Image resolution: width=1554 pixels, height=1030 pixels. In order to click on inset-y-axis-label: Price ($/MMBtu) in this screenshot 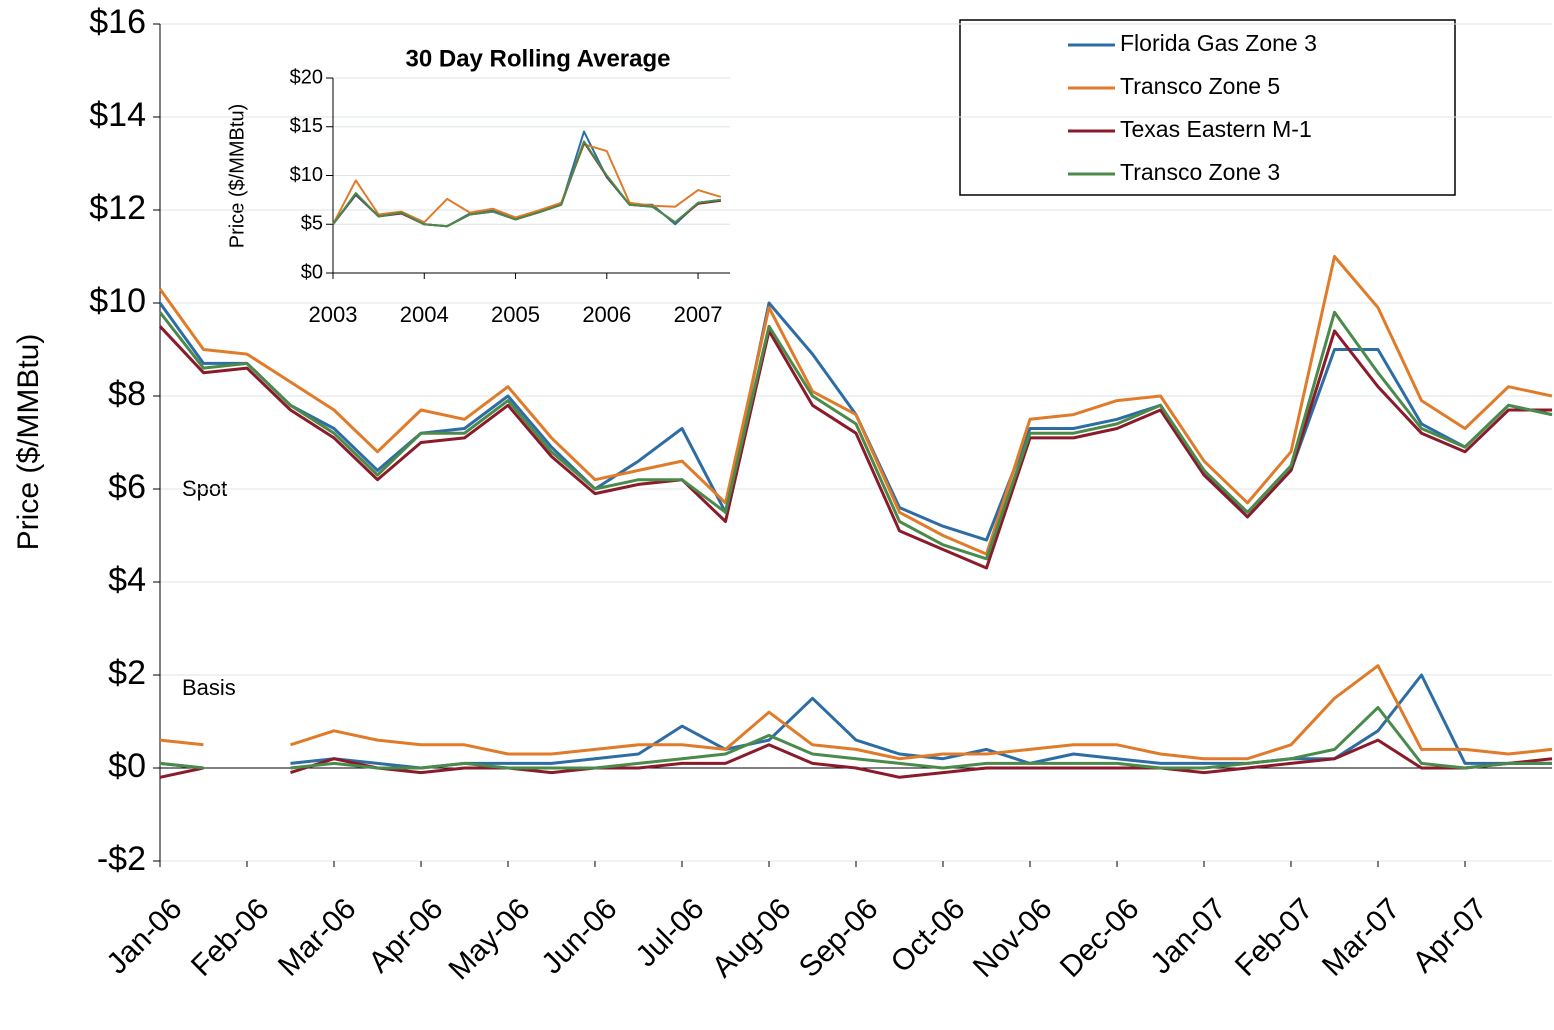, I will do `click(237, 176)`.